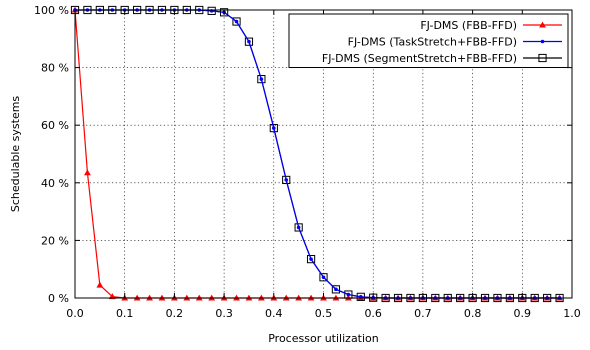  What do you see at coordinates (51, 10) in the screenshot?
I see `y-tick-label: 100 %` at bounding box center [51, 10].